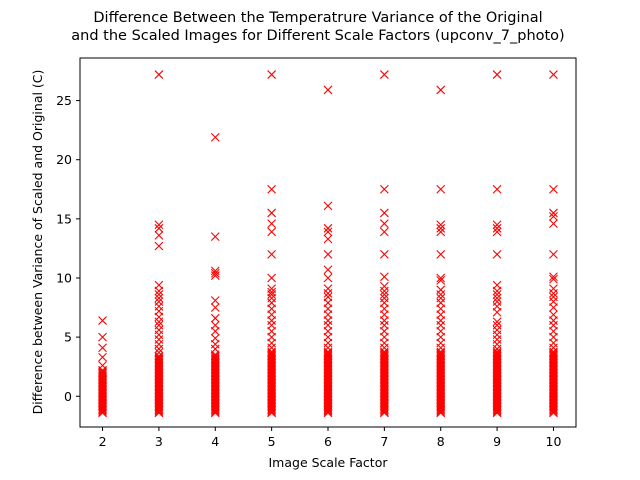 The height and width of the screenshot is (480, 640). I want to click on x-tick-label: 7, so click(384, 441).